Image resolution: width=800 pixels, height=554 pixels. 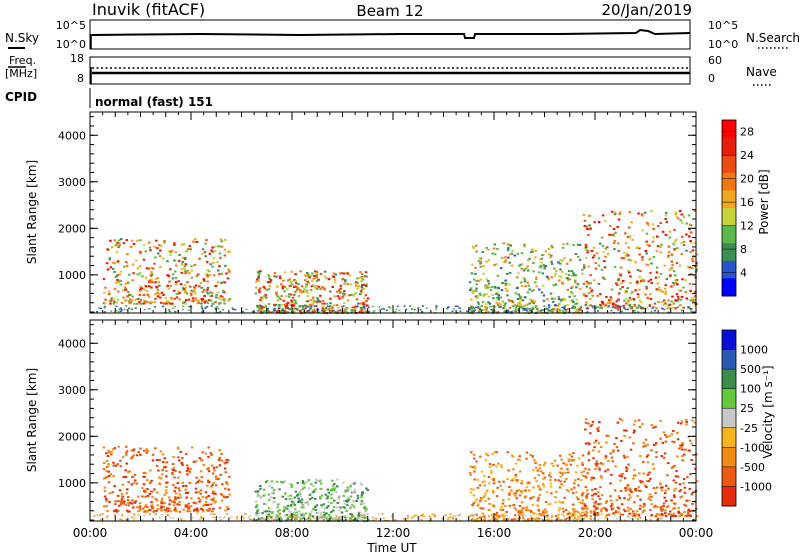 What do you see at coordinates (391, 69) in the screenshot?
I see `freq-panel: Freq. [MHz] 18 8 60 0 Nave` at bounding box center [391, 69].